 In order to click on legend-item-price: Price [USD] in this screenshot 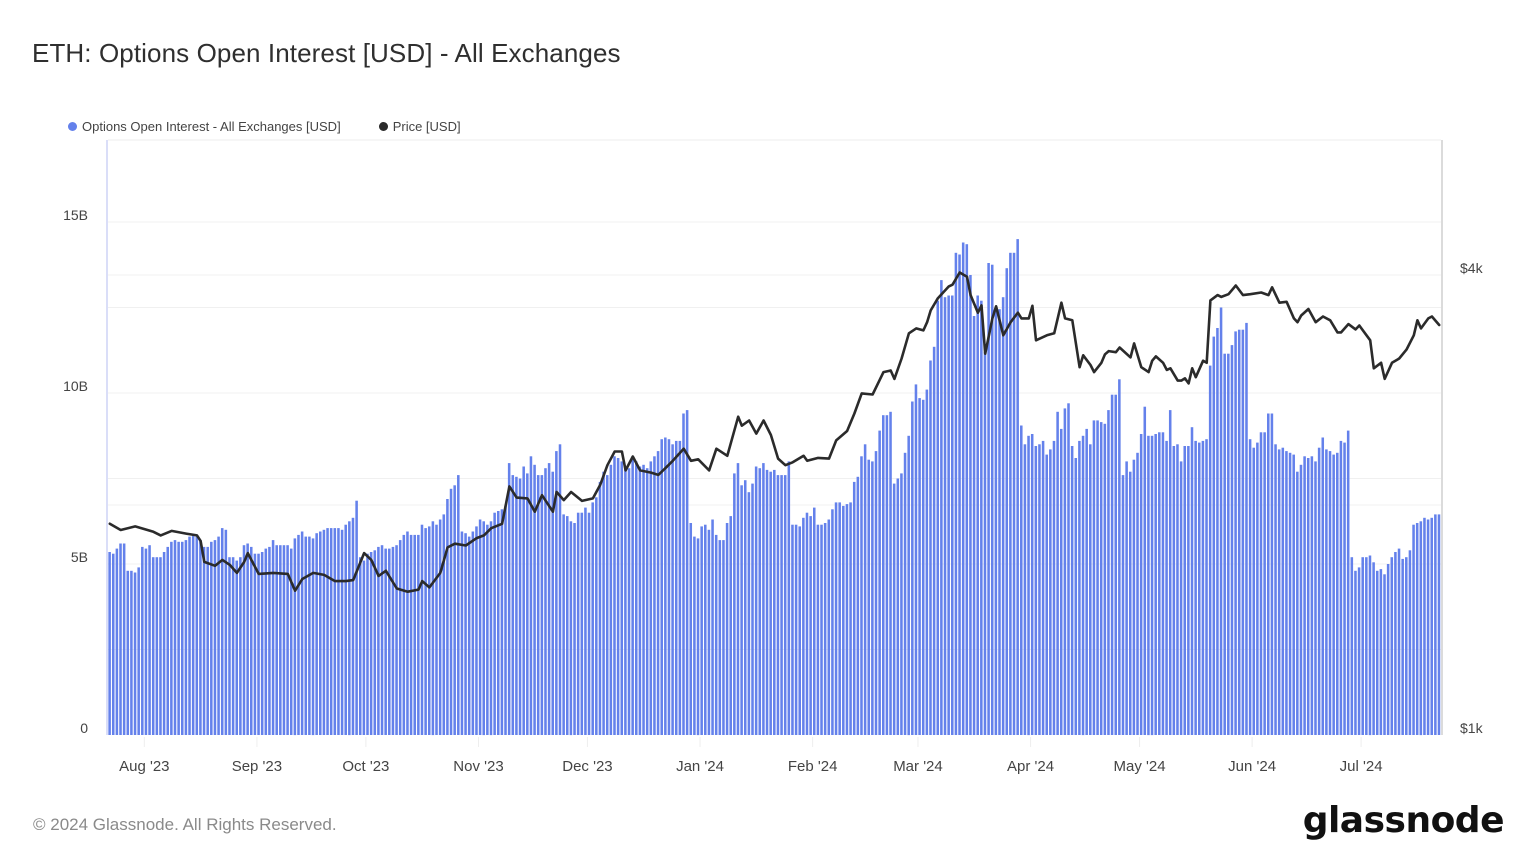, I will do `click(419, 126)`.